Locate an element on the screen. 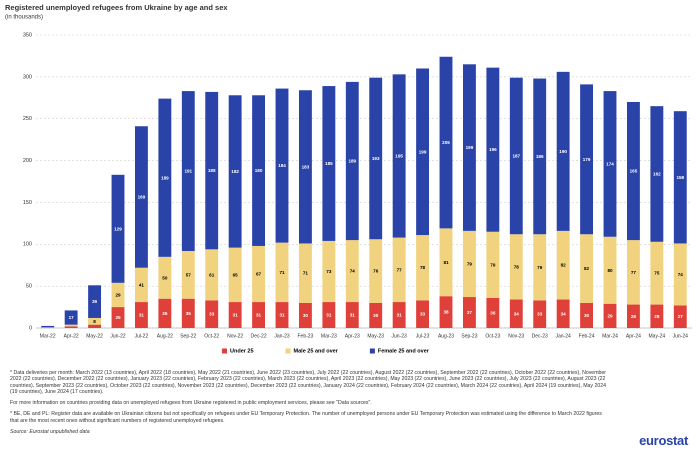 The width and height of the screenshot is (700, 460). x-tick-label: Dec-23 is located at coordinates (540, 336).